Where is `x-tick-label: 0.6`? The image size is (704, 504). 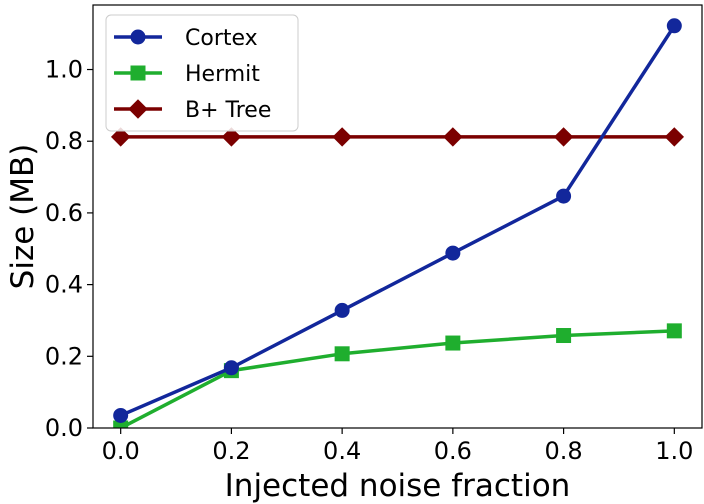 x-tick-label: 0.6 is located at coordinates (453, 451).